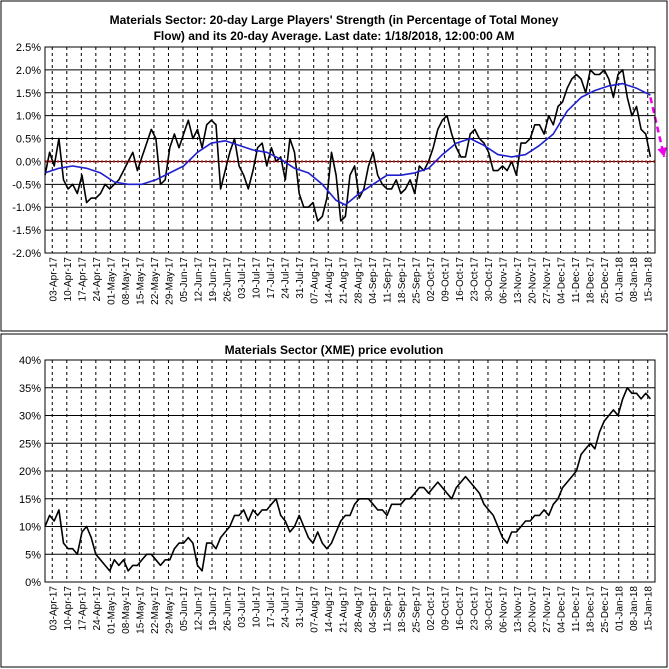 This screenshot has height=669, width=669. I want to click on x-tick-label: 24-Apr-17, so click(97, 608).